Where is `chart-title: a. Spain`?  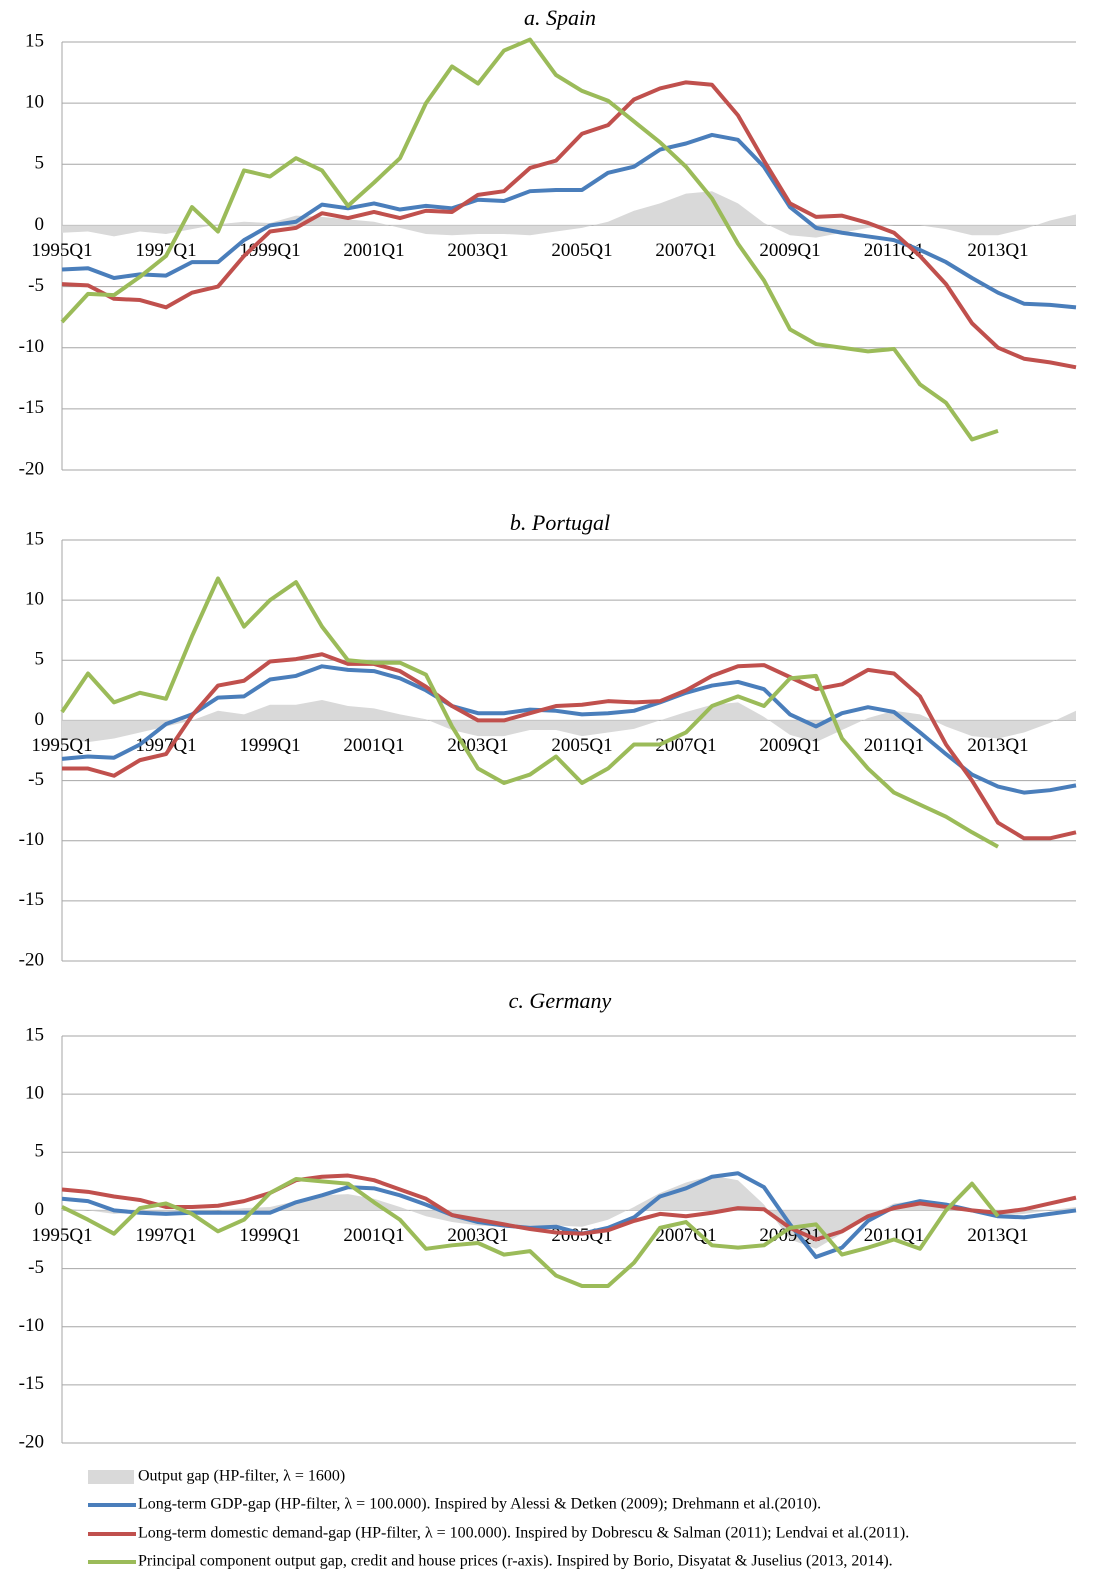 chart-title: a. Spain is located at coordinates (560, 17).